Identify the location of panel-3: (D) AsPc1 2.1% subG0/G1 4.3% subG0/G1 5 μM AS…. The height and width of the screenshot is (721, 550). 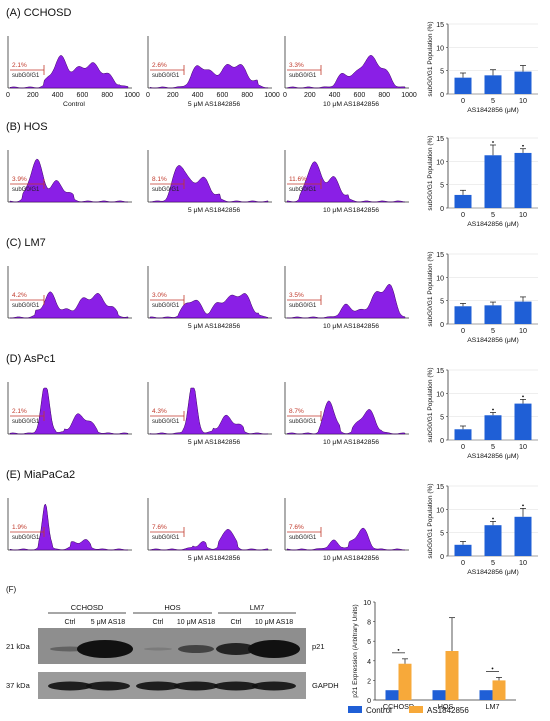
(207, 399).